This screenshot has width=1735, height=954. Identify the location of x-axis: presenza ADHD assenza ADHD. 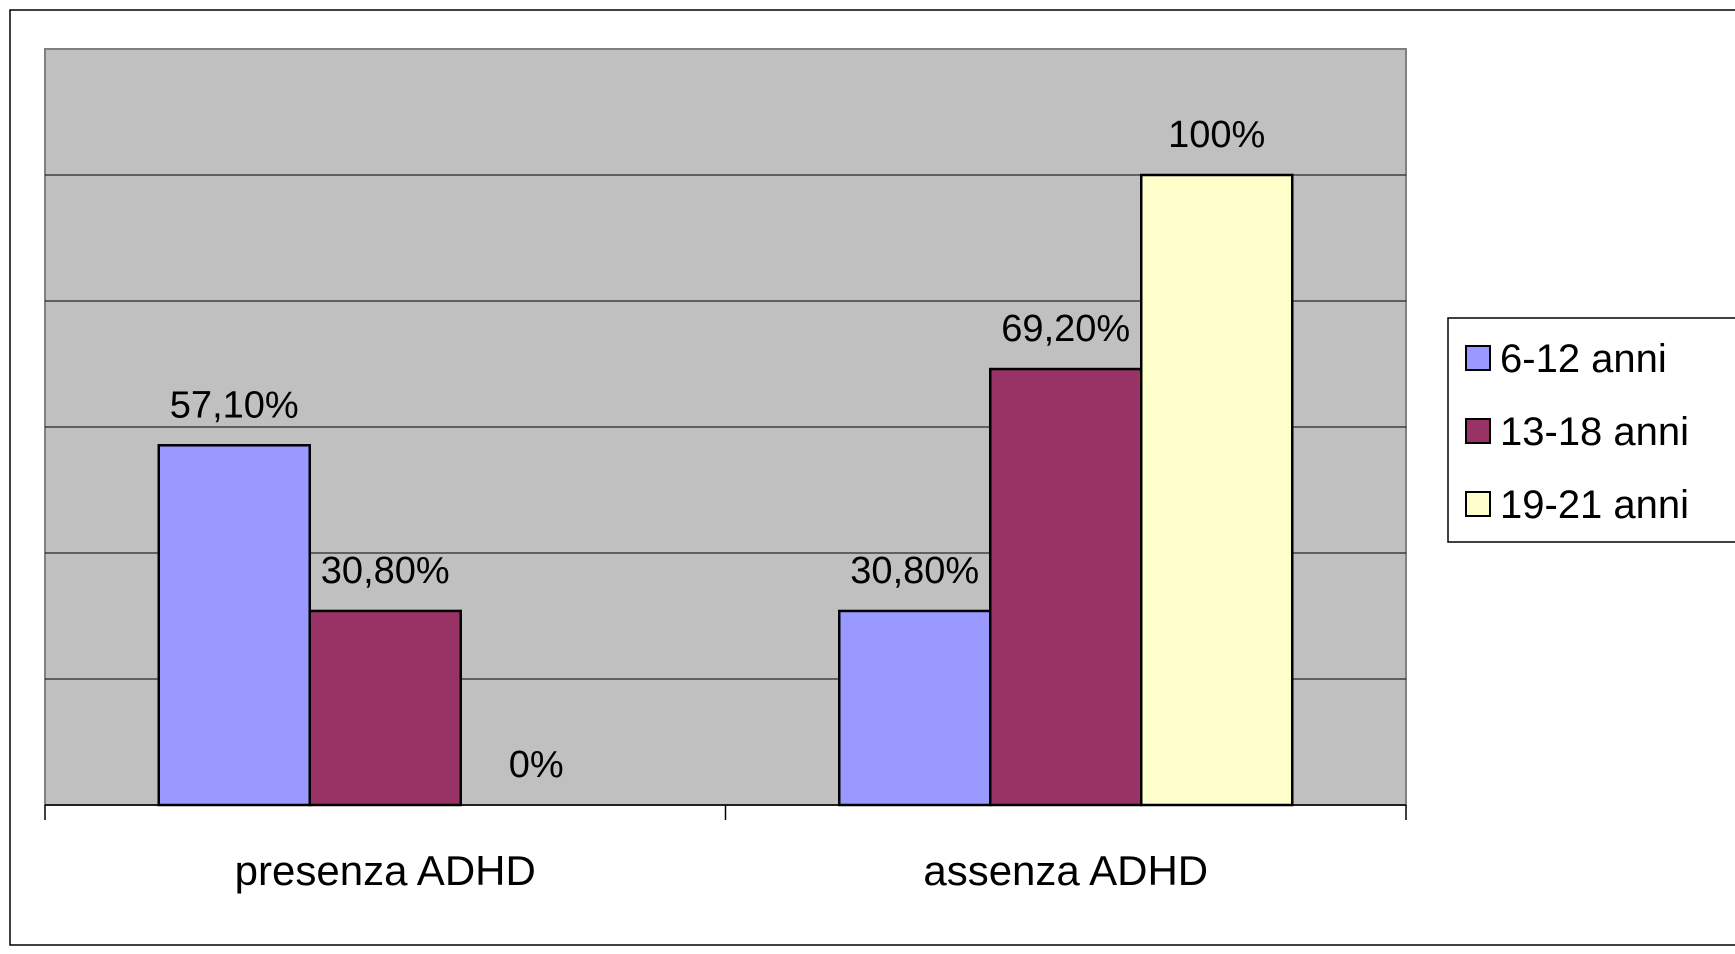
(725, 849).